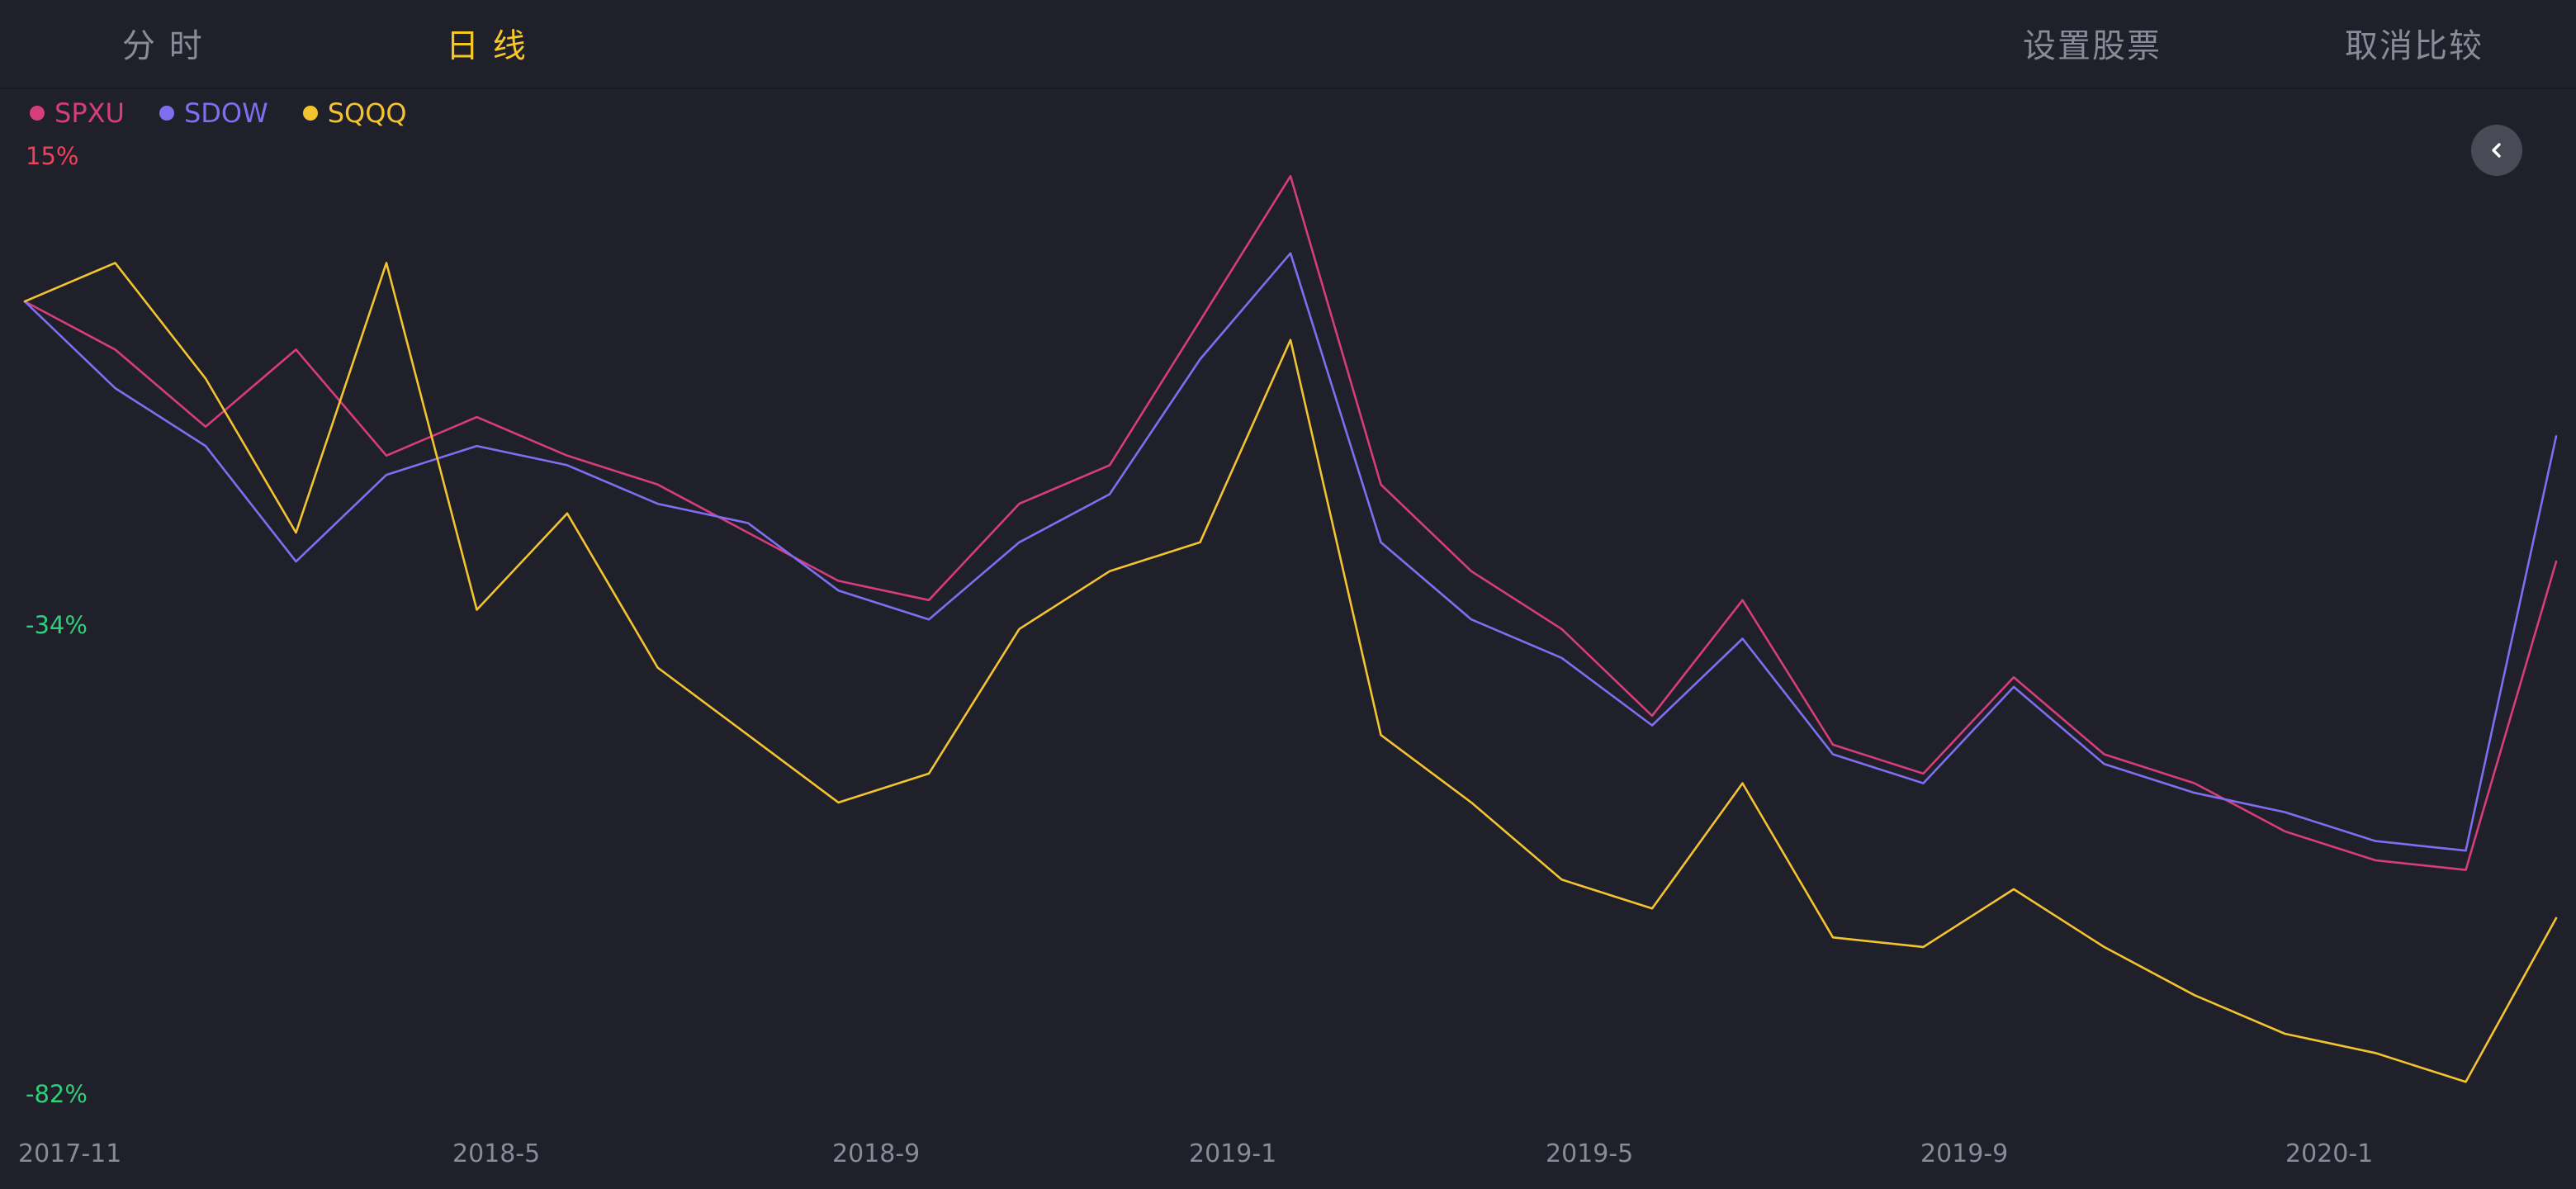 The width and height of the screenshot is (2576, 1189). I want to click on legend-item-sqqq: SQQQ, so click(354, 113).